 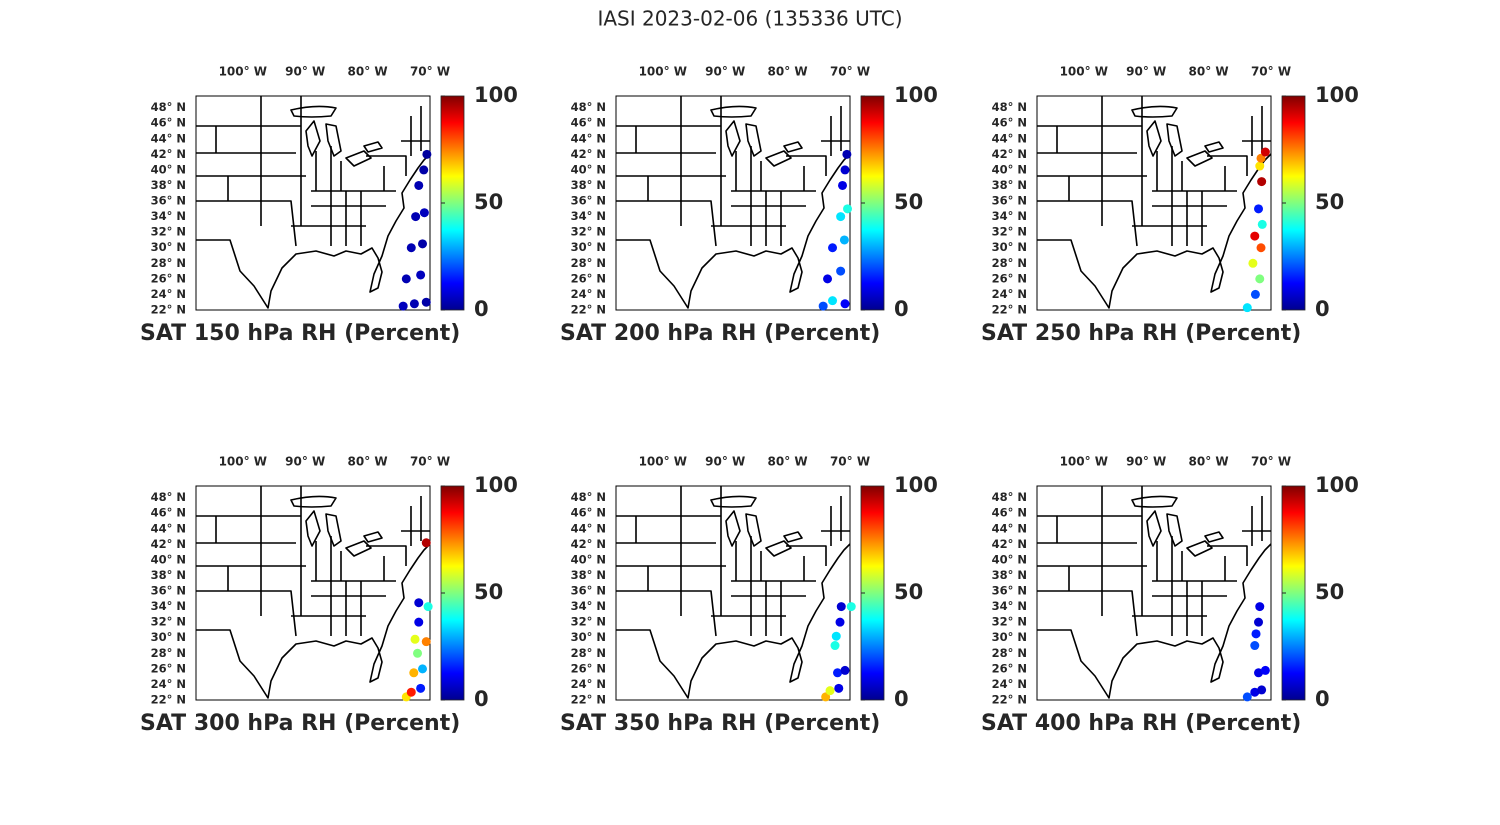 What do you see at coordinates (588, 591) in the screenshot?
I see `lat-tick-label: 36° N` at bounding box center [588, 591].